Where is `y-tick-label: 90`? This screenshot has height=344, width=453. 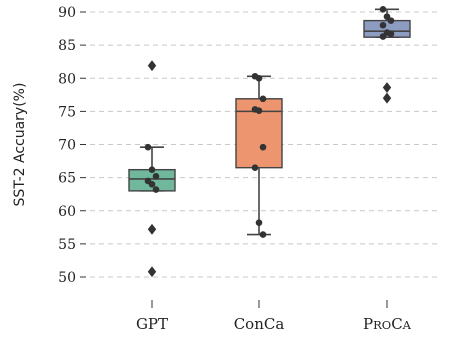
y-tick-label: 90 is located at coordinates (67, 13).